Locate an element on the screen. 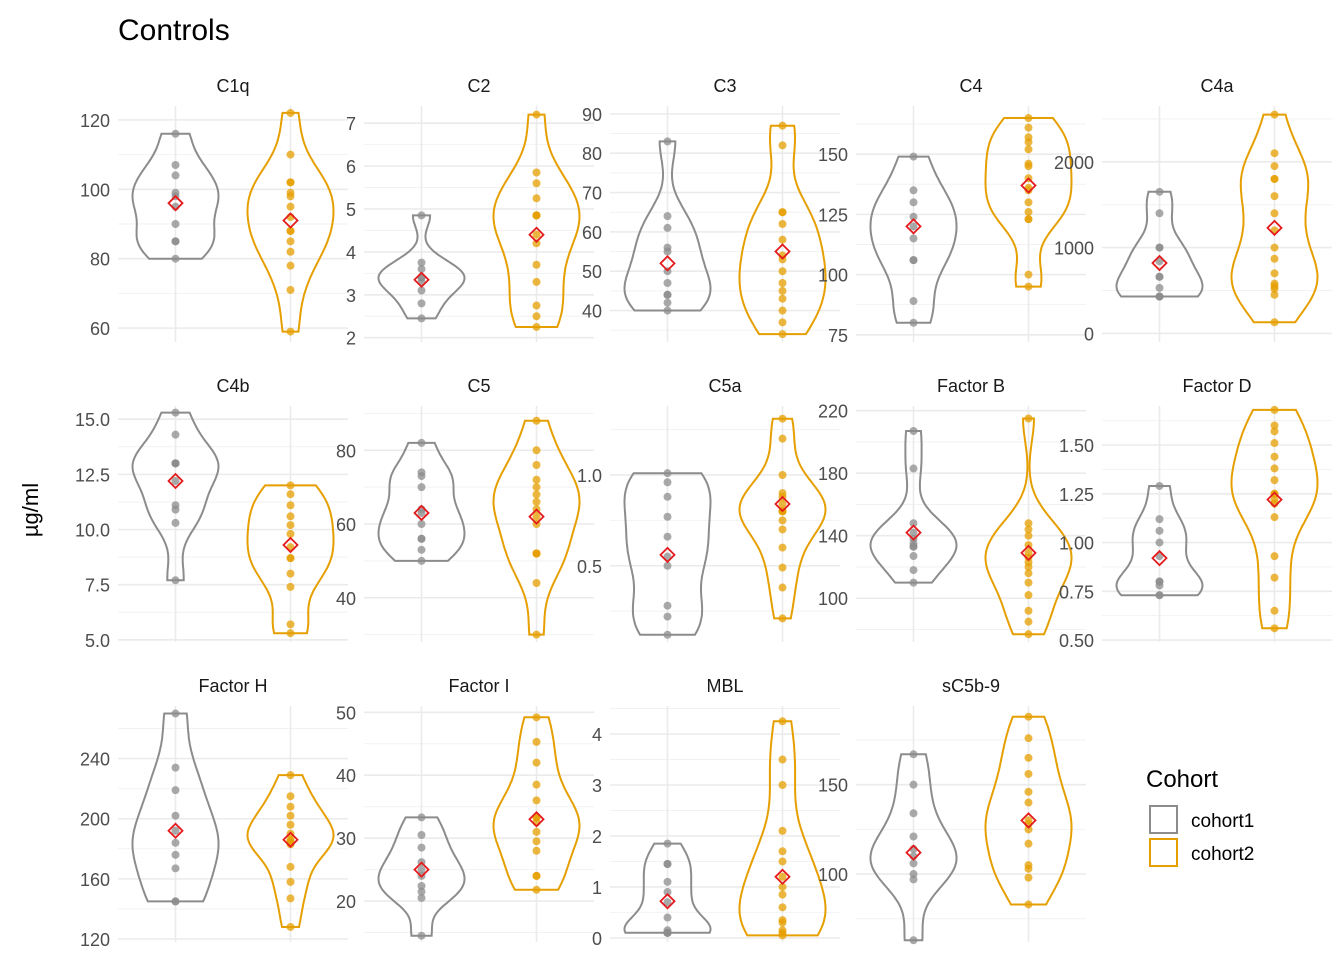 This screenshot has height=965, width=1344. y-tick-label-factor-b: 140 is located at coordinates (833, 537).